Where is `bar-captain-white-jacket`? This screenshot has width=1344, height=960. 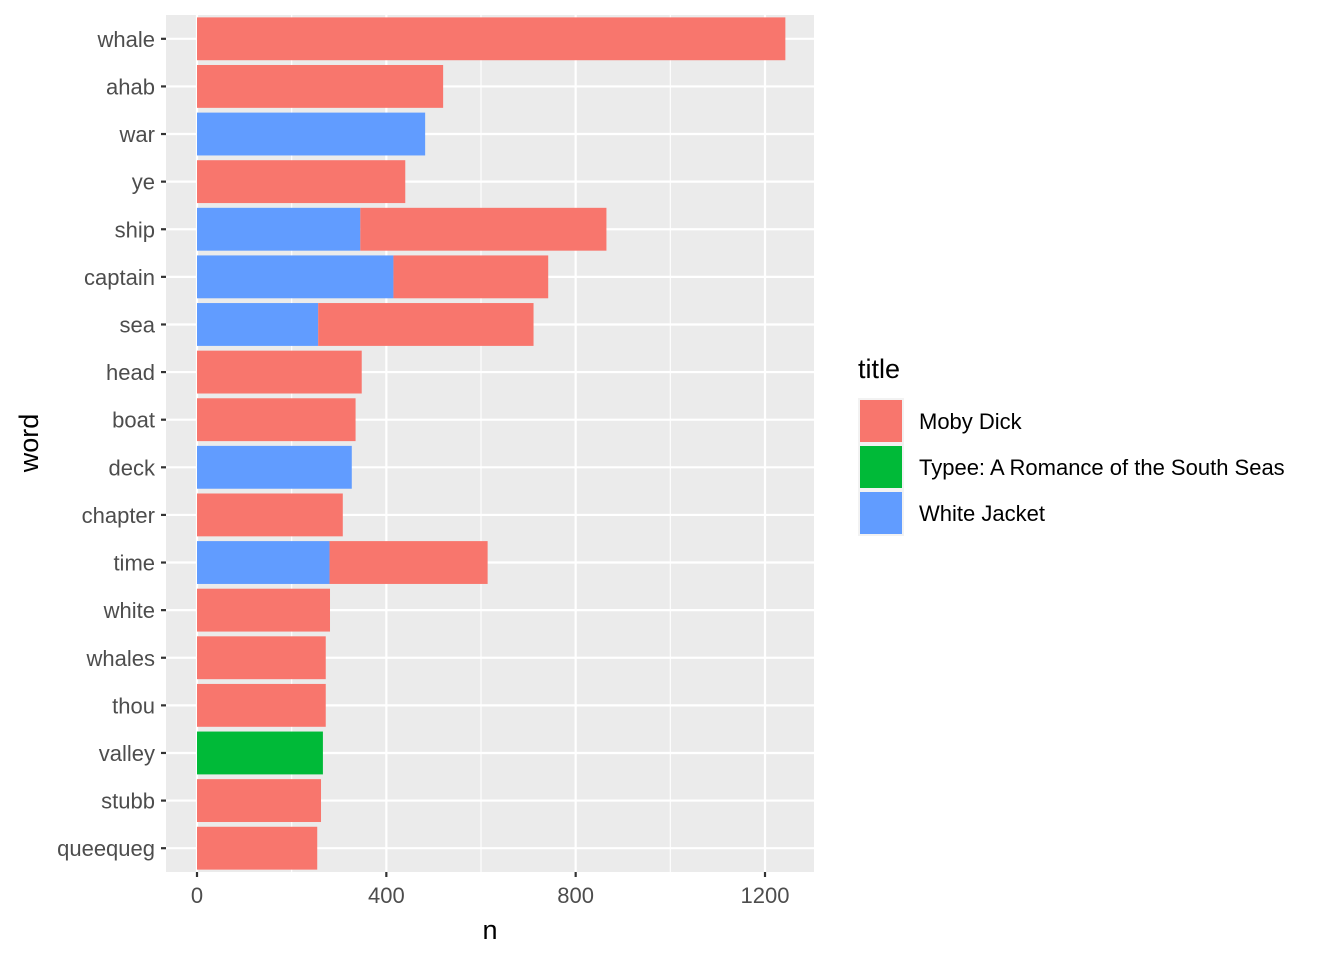
bar-captain-white-jacket is located at coordinates (295, 277).